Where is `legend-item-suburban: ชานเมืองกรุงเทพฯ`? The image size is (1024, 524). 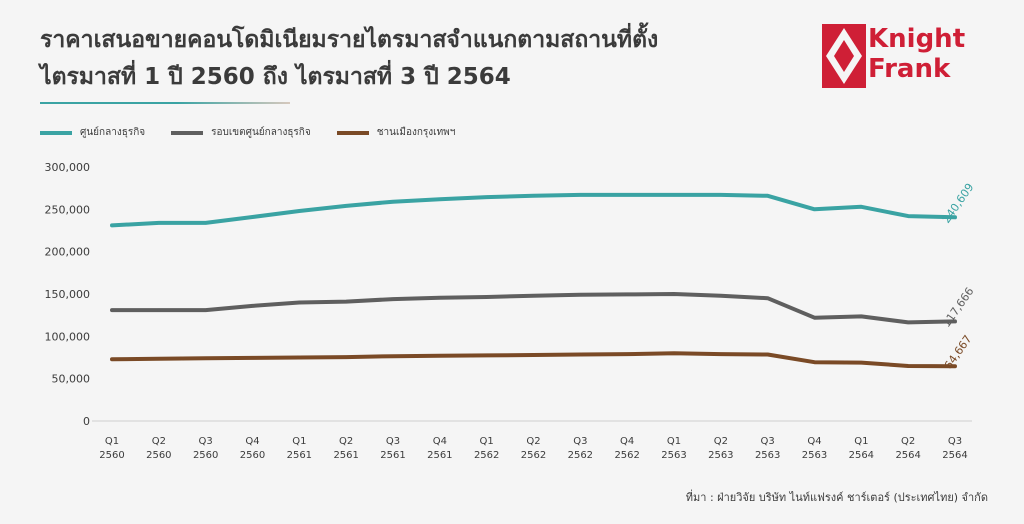 legend-item-suburban: ชานเมืองกรุงเทพฯ is located at coordinates (395, 132).